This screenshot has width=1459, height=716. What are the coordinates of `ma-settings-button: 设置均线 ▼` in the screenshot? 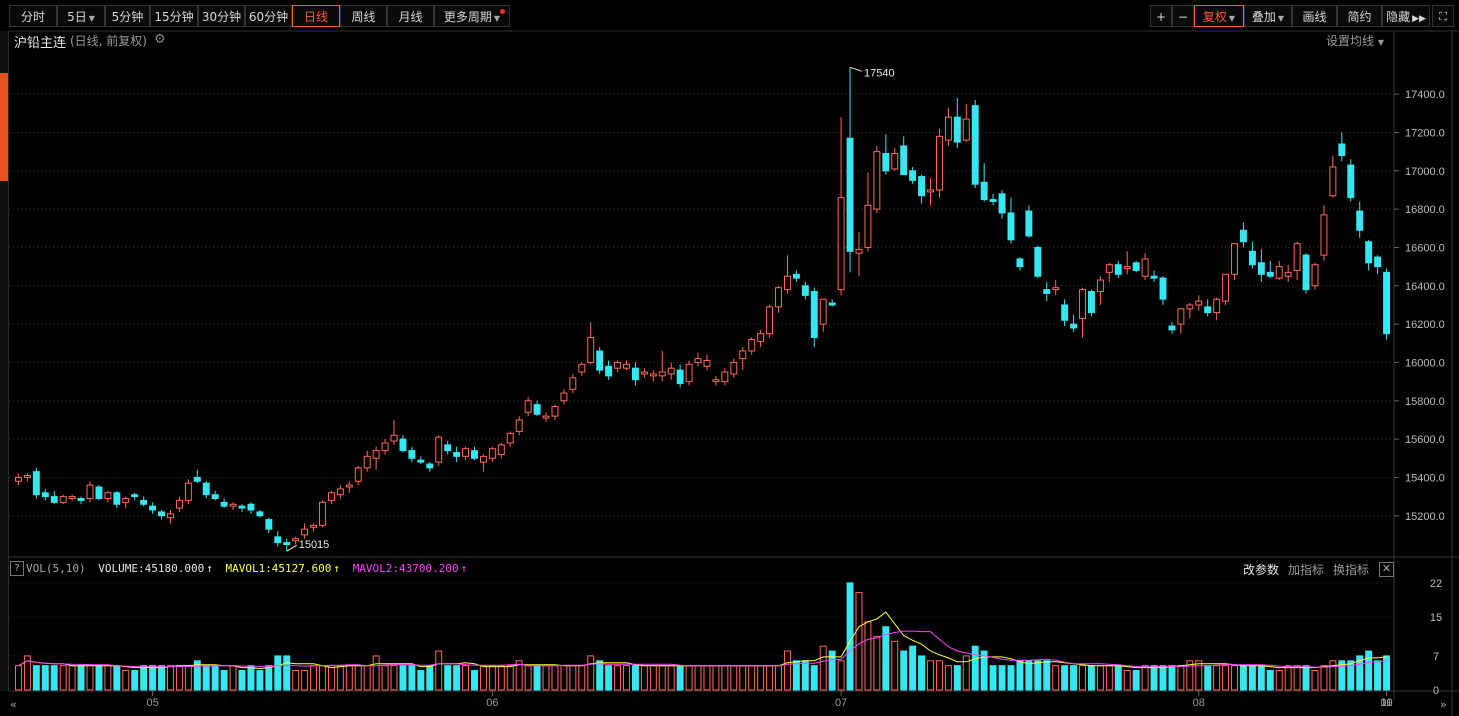 It's located at (1355, 40).